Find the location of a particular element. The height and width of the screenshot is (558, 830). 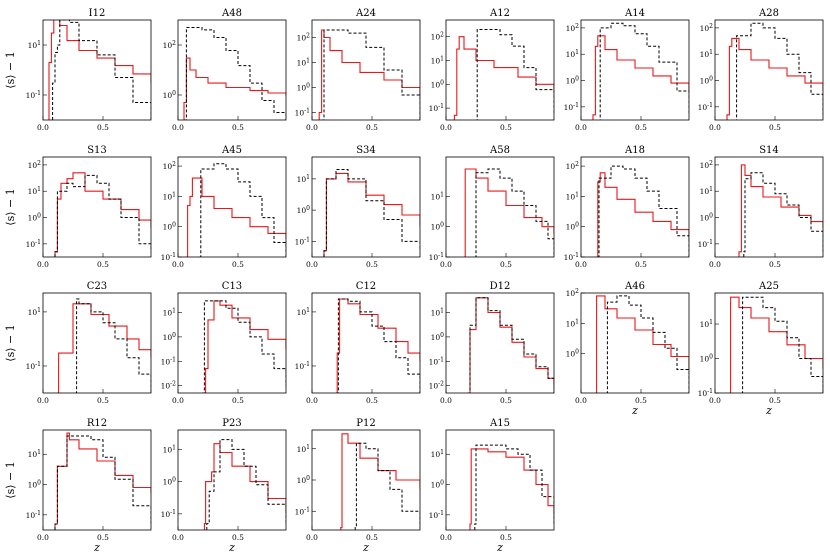

black-dashed-series-line-a25 is located at coordinates (782, 344).